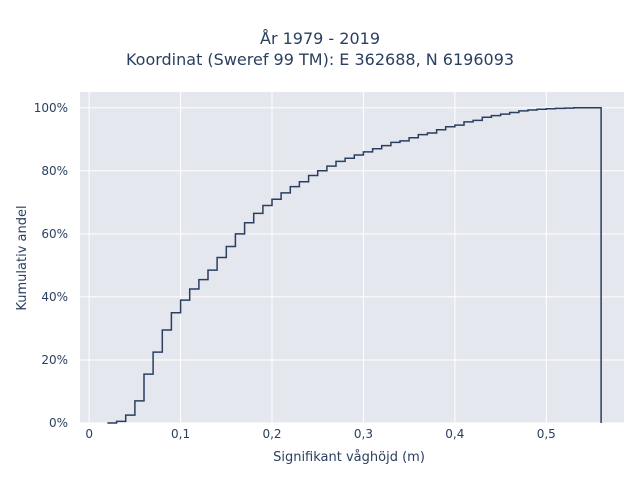 The height and width of the screenshot is (480, 640). I want to click on y-axis-title: Kumulativ andel, so click(22, 257).